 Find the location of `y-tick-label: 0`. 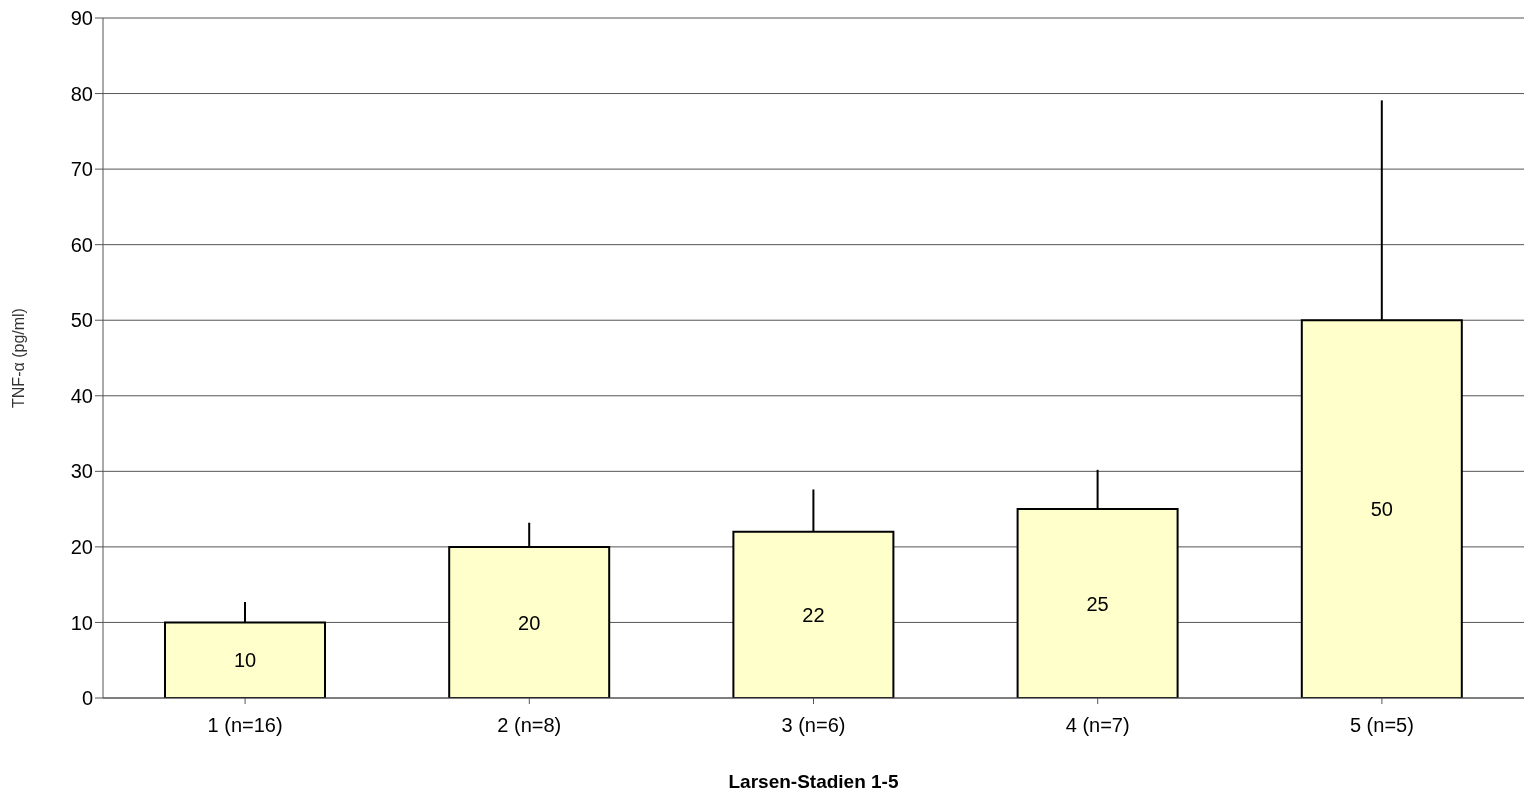

y-tick-label: 0 is located at coordinates (87, 698).